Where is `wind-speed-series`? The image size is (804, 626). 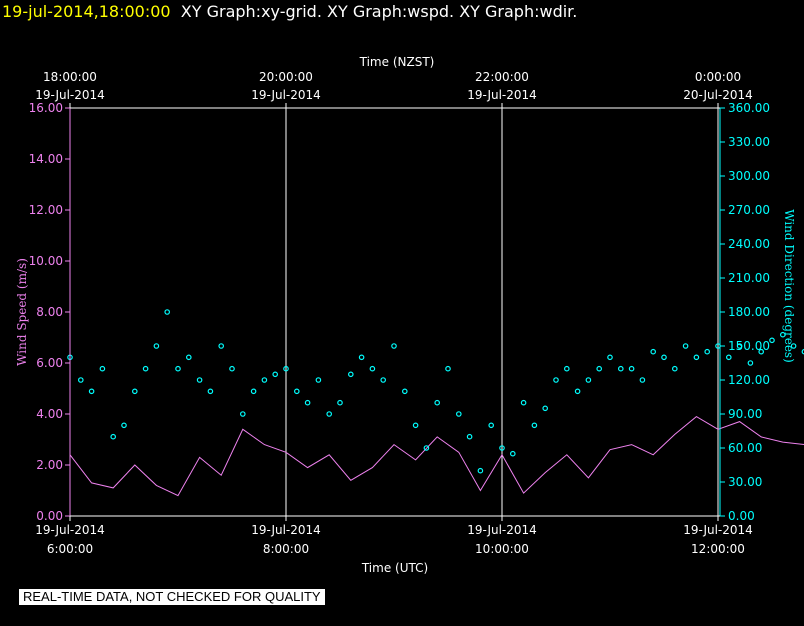 wind-speed-series is located at coordinates (436, 456).